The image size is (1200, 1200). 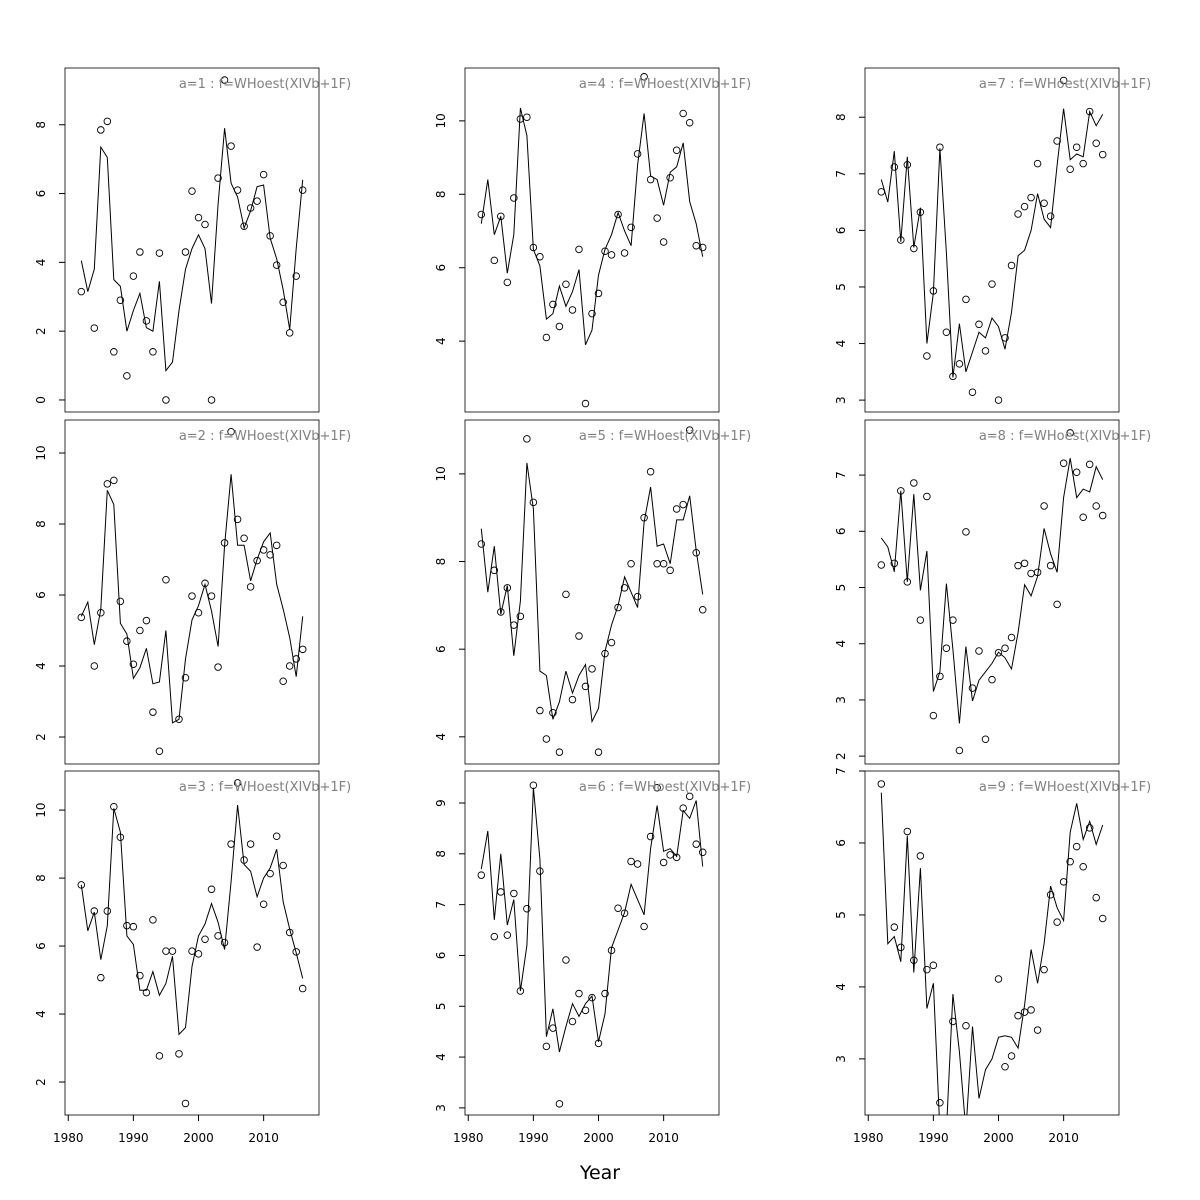 What do you see at coordinates (665, 84) in the screenshot?
I see `panel-title: a=4 : f=WHoest(XIVb+1F)` at bounding box center [665, 84].